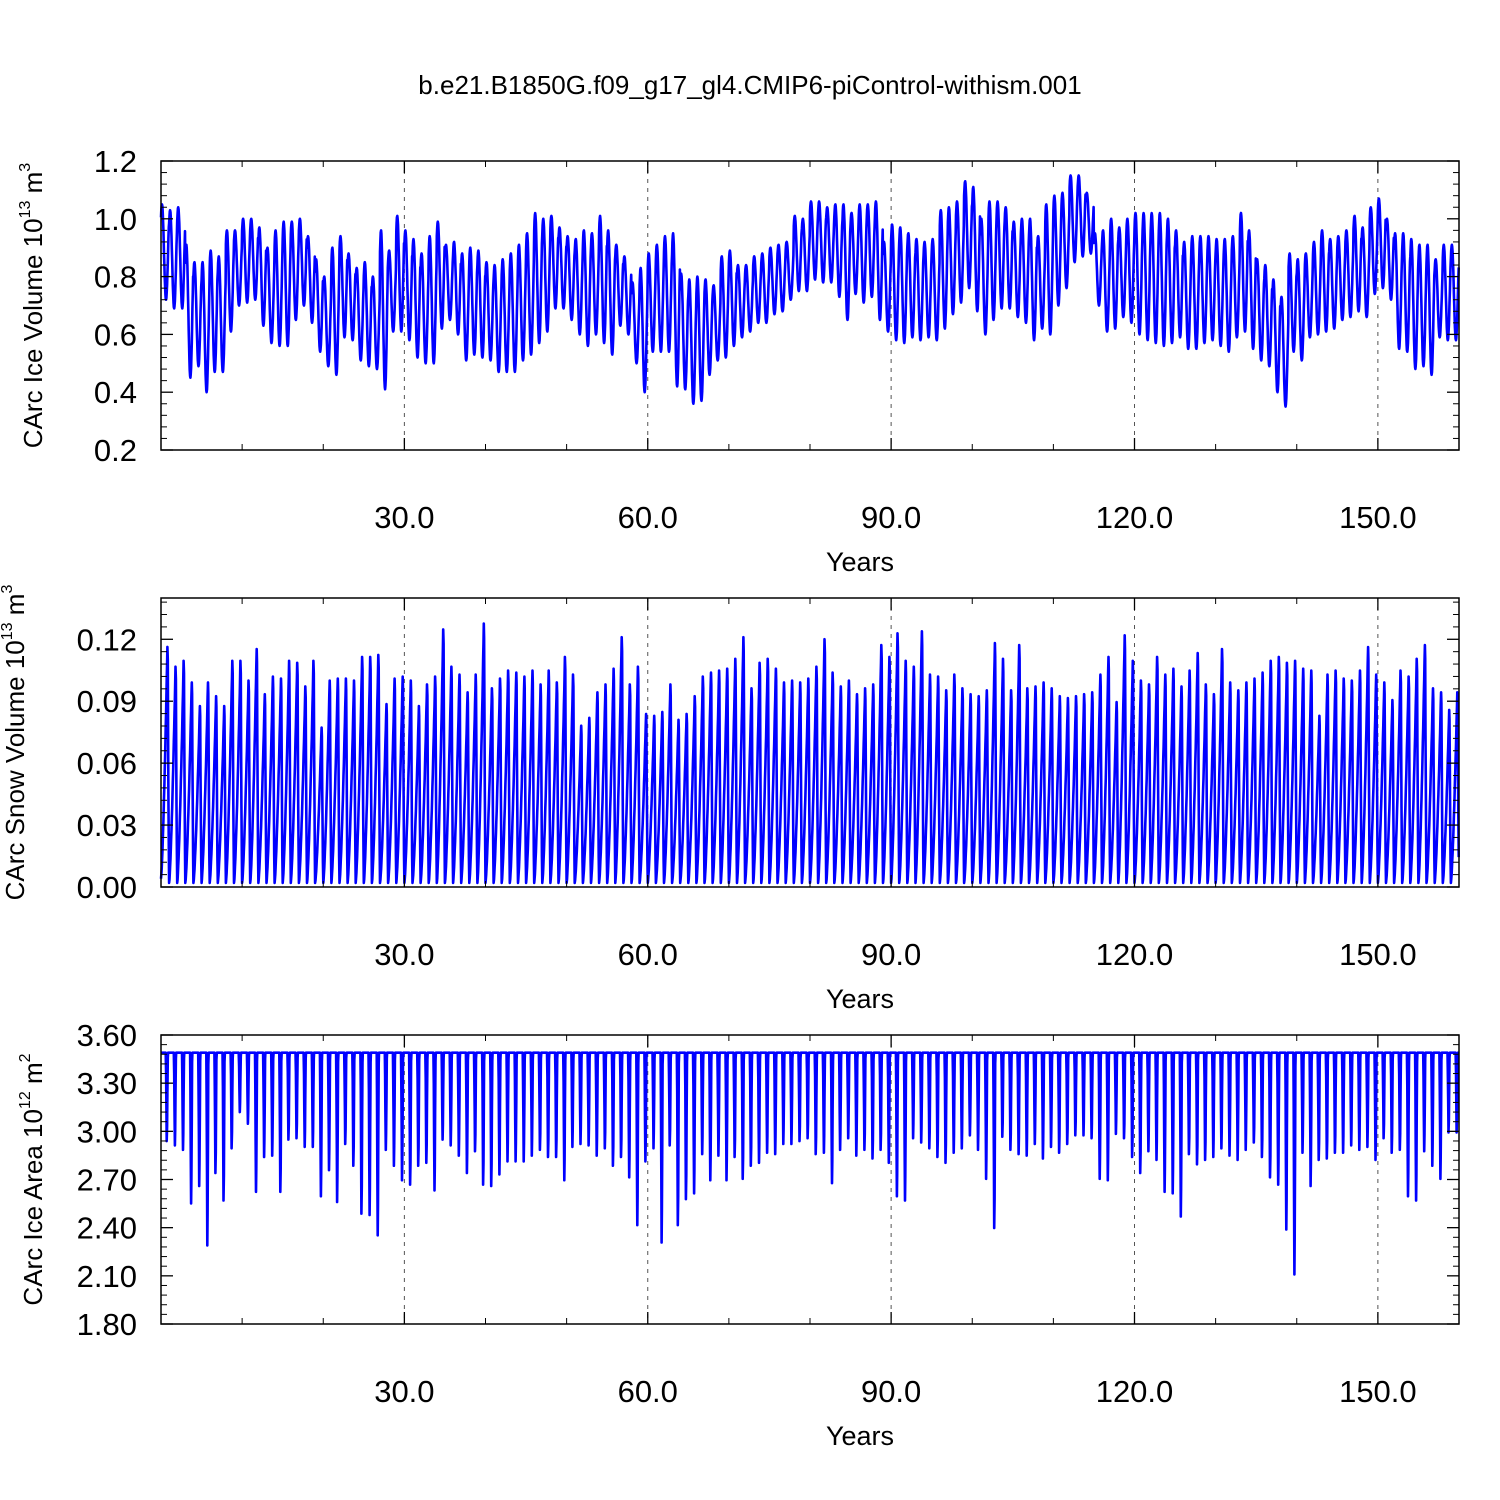  What do you see at coordinates (115, 161) in the screenshot?
I see `y-tick-label: 1.2` at bounding box center [115, 161].